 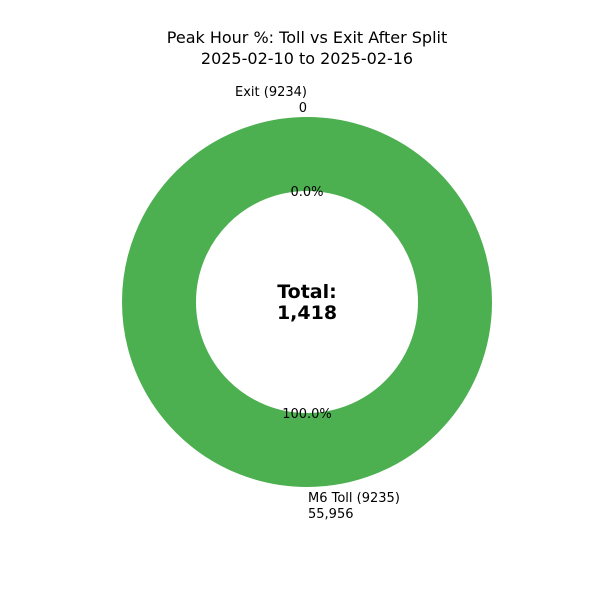 I want to click on slice-label-m6-toll: M6 Toll (9235), so click(x=354, y=498).